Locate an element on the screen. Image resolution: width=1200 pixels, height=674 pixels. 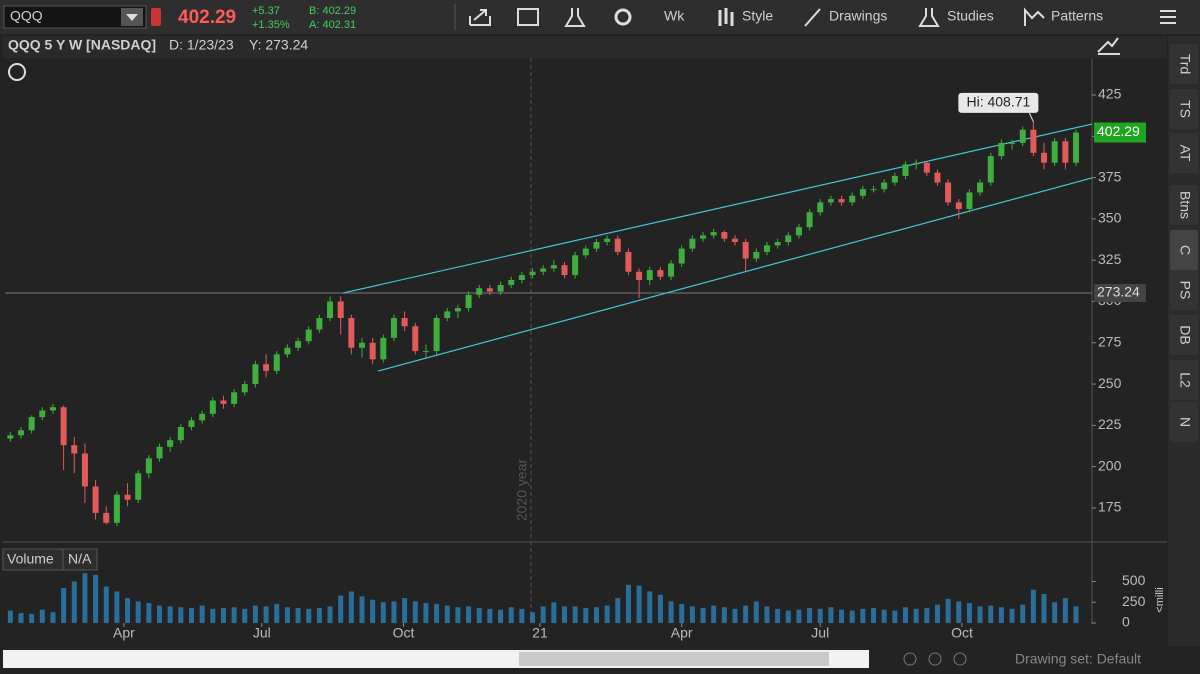
menu-icon is located at coordinates (1168, 17).